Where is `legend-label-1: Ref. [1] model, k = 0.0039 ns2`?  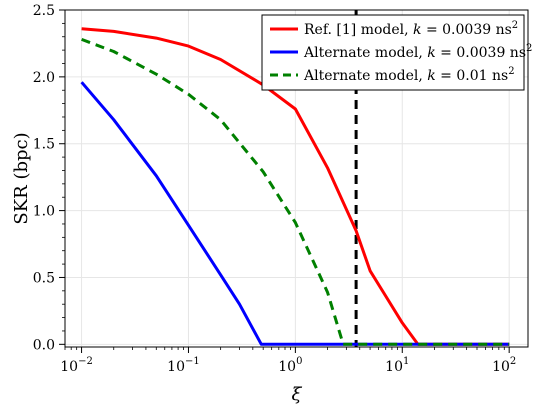
legend-label-1: Ref. [1] model, k = 0.0039 ns2 is located at coordinates (411, 29).